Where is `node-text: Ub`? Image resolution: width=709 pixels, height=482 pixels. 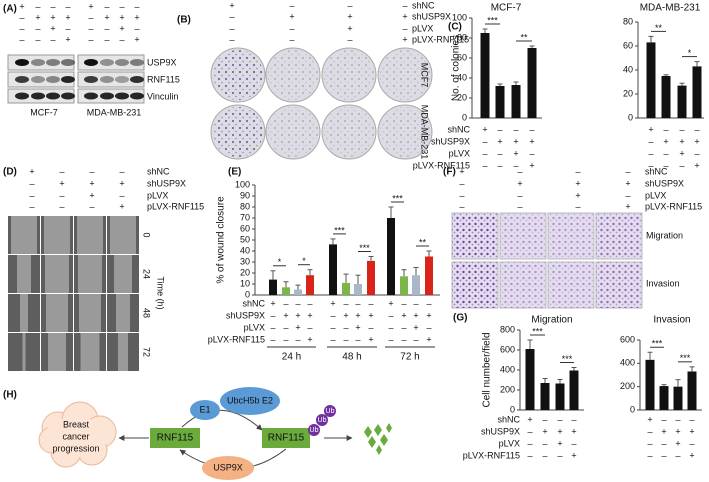 node-text: Ub is located at coordinates (314, 430).